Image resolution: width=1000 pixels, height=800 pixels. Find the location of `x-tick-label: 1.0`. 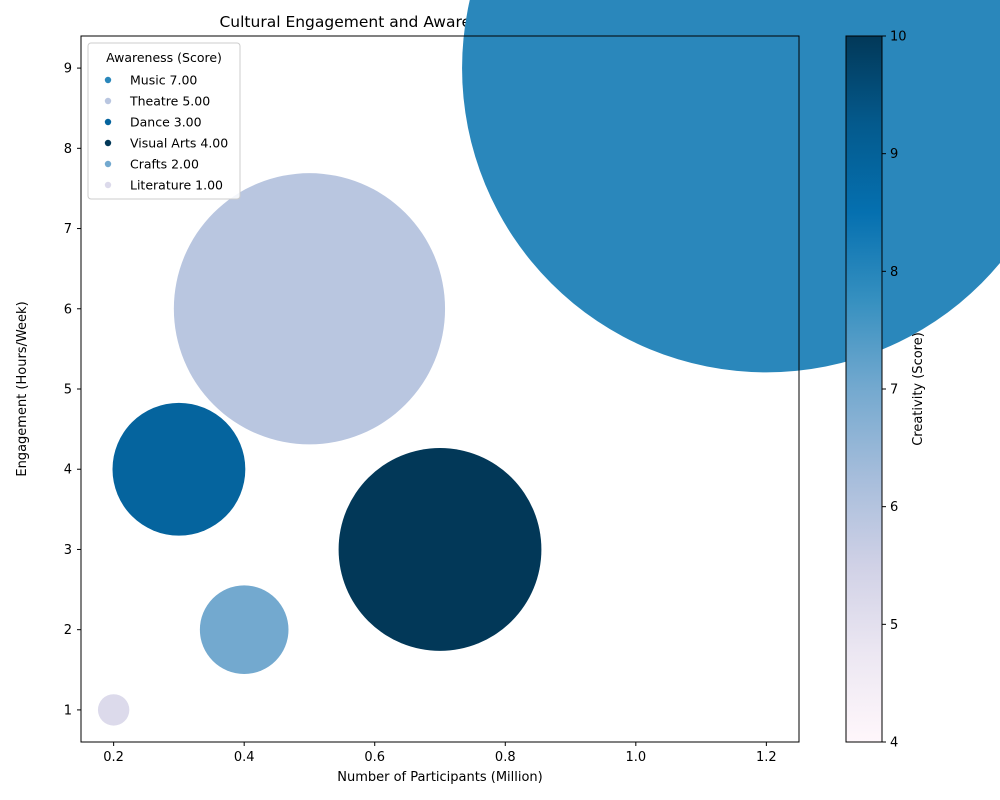

x-tick-label: 1.0 is located at coordinates (635, 757).